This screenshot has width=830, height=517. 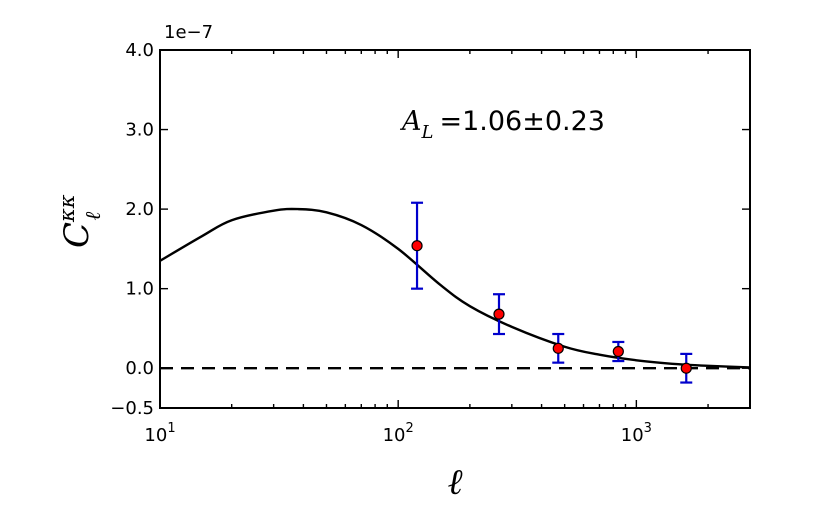 I want to click on x-axis-label: ℓ, so click(x=455, y=482).